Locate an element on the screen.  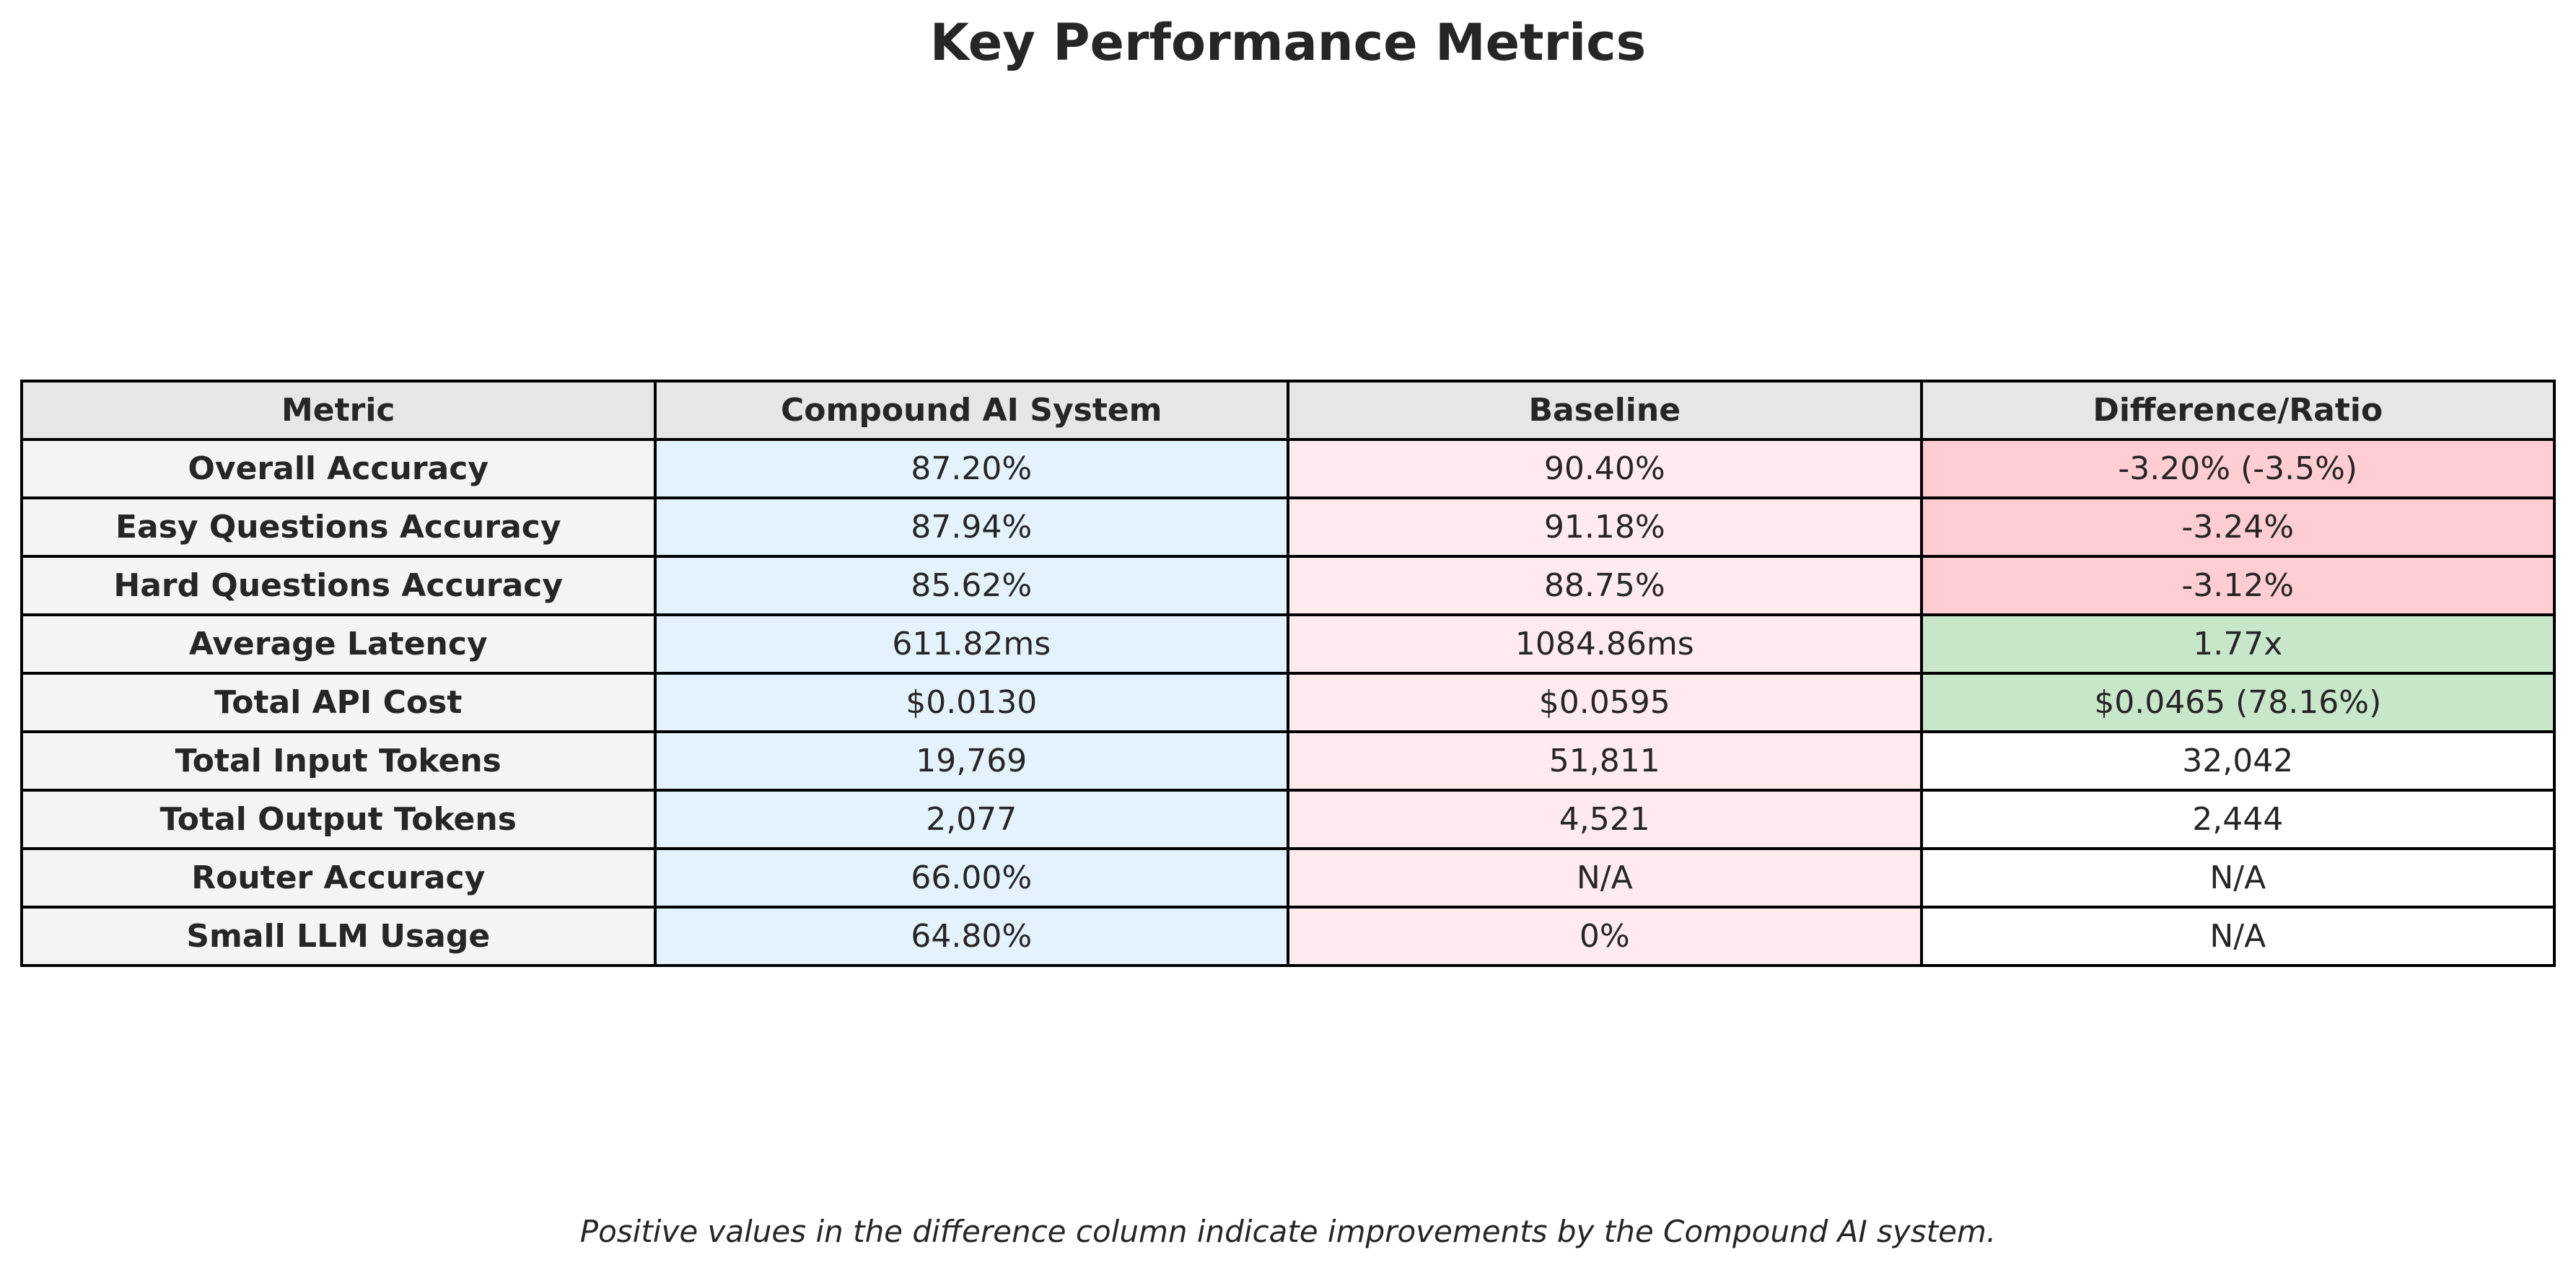
column-header-baseline: Baseline is located at coordinates (1605, 410).